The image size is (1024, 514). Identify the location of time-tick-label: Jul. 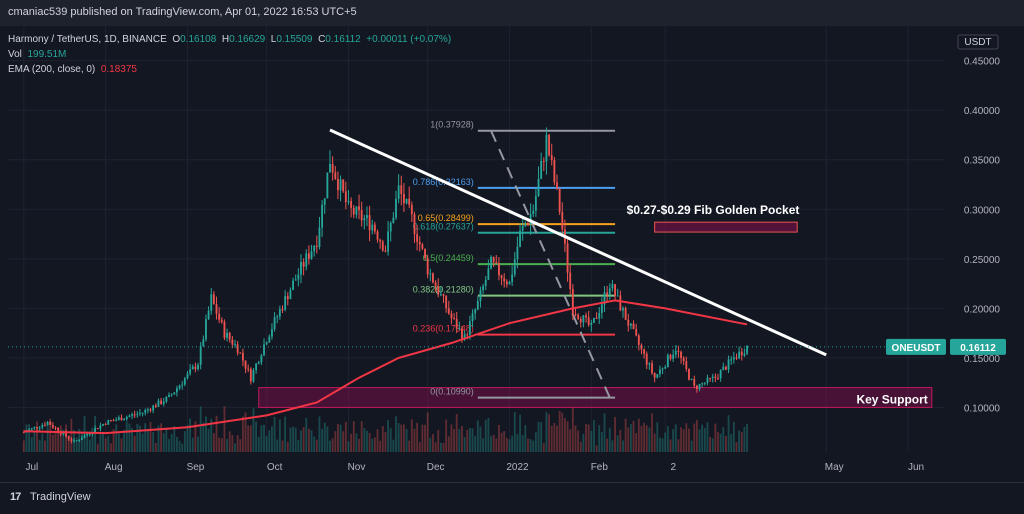
(31, 467).